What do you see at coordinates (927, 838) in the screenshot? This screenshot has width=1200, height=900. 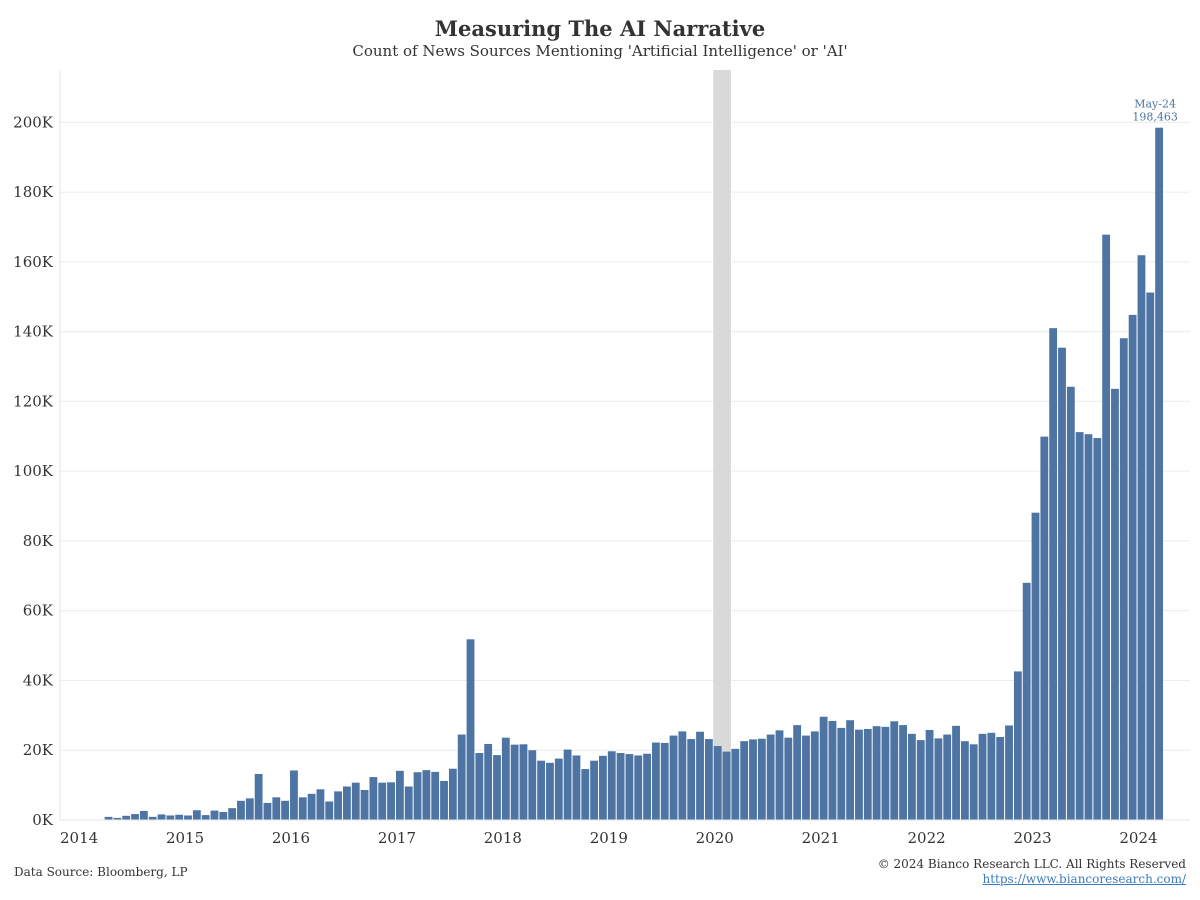 I see `x-tick-label: 2022` at bounding box center [927, 838].